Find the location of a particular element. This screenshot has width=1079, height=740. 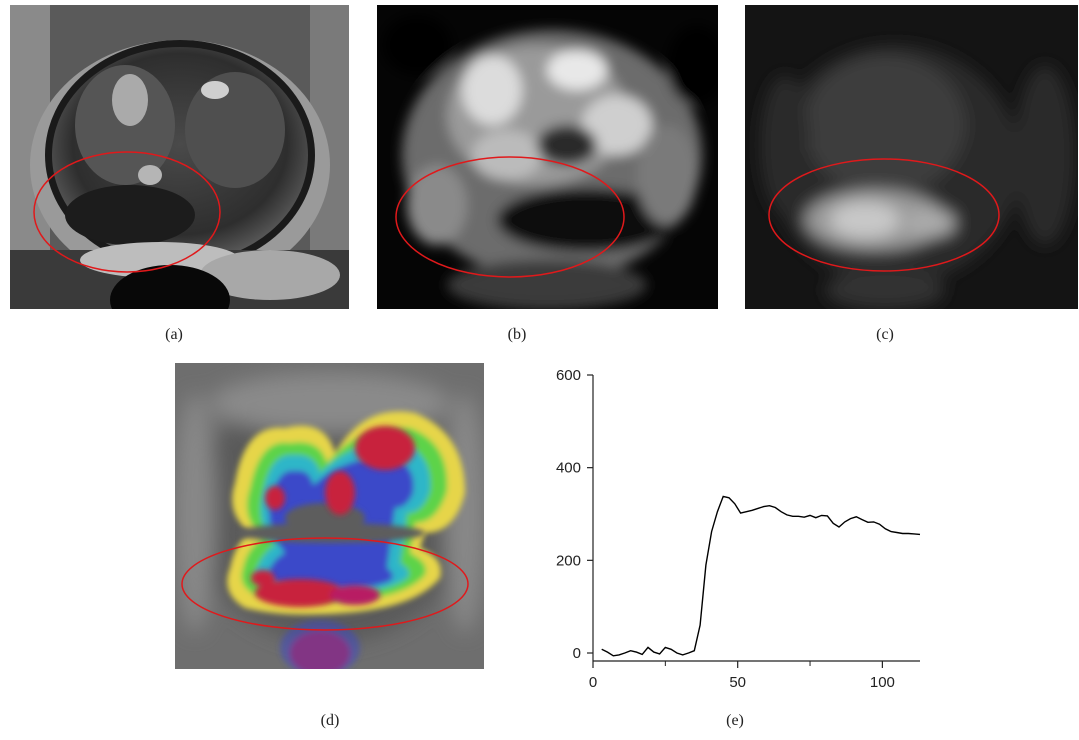

panel-b-adc-map is located at coordinates (547, 157).